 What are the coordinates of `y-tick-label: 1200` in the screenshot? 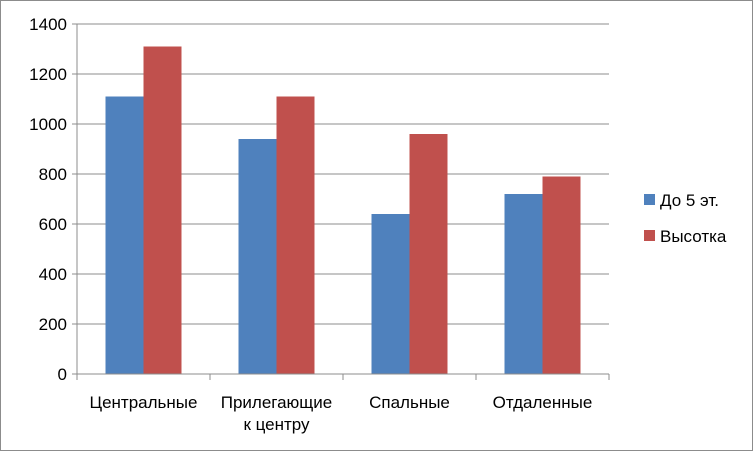 It's located at (48, 74).